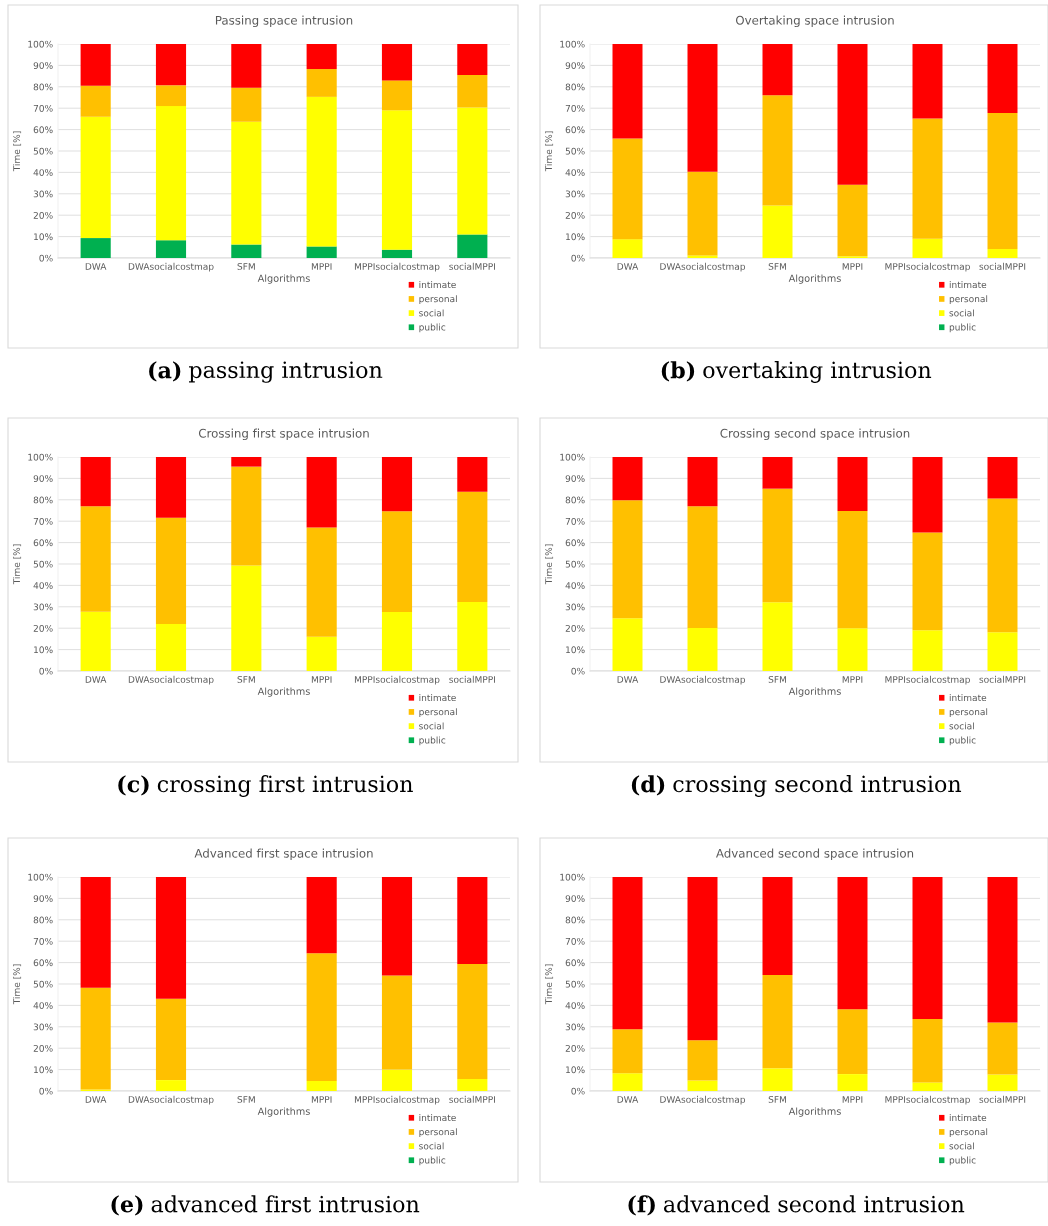 The height and width of the screenshot is (1226, 1048). I want to click on text: (d) crossing second intrusion, so click(796, 786).